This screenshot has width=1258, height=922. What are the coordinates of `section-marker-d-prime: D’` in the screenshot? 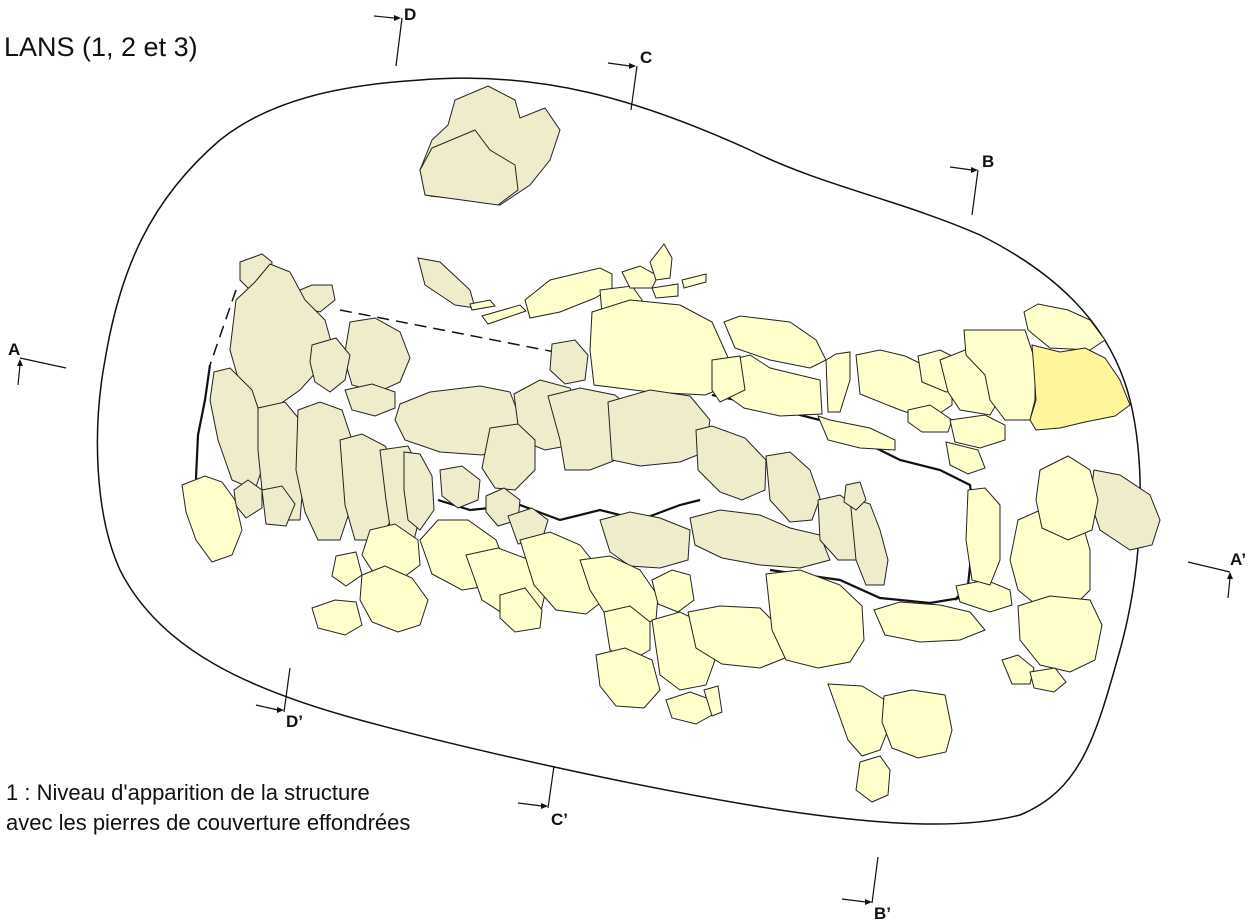 It's located at (279, 699).